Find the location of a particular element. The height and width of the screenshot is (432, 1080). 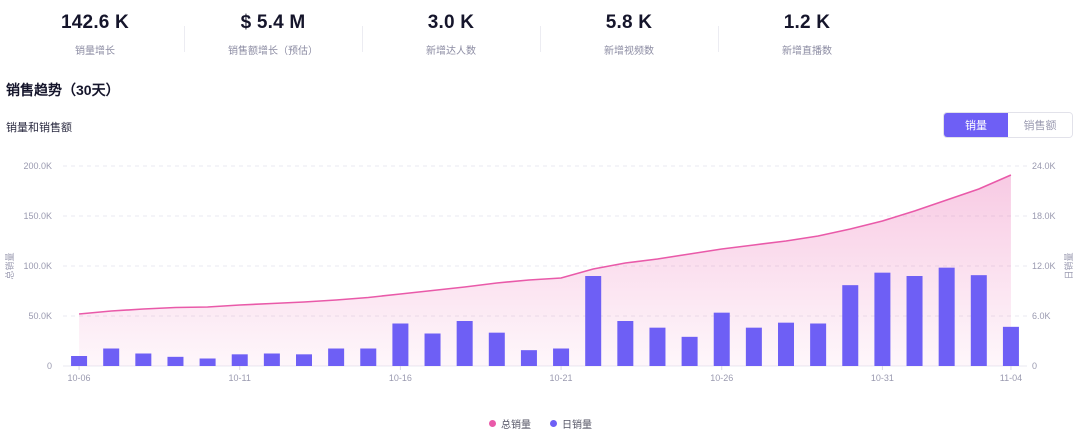

x-tick-label: 10-06 is located at coordinates (79, 378).